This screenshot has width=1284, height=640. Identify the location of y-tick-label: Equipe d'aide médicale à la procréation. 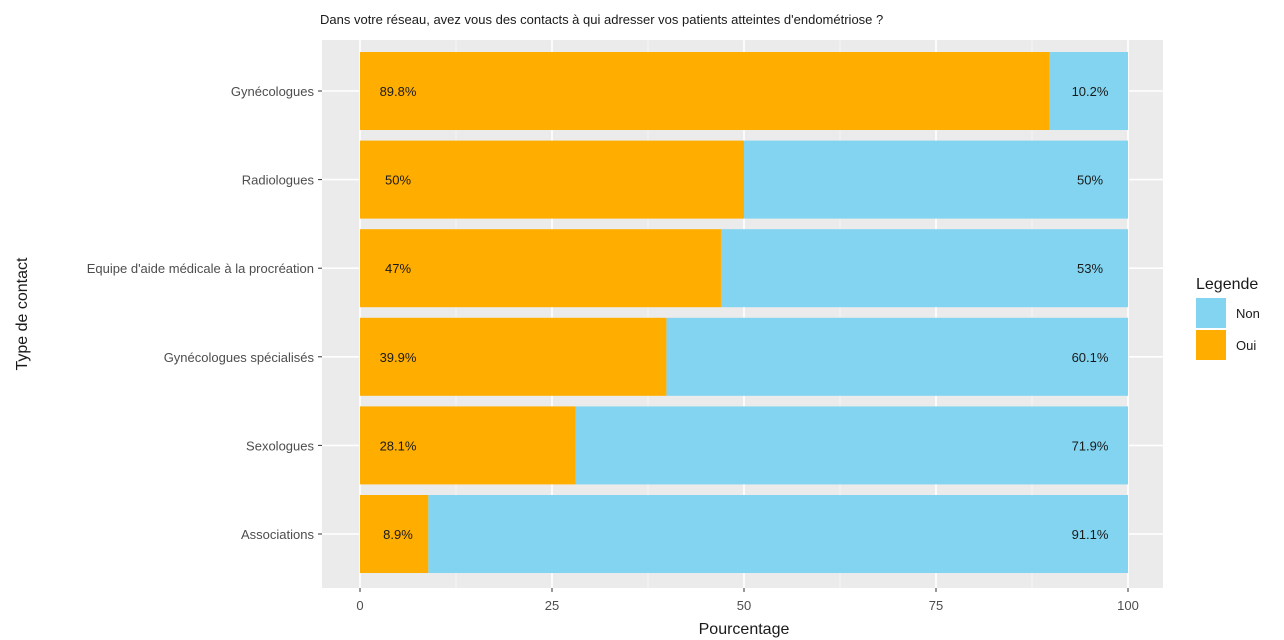
(200, 268).